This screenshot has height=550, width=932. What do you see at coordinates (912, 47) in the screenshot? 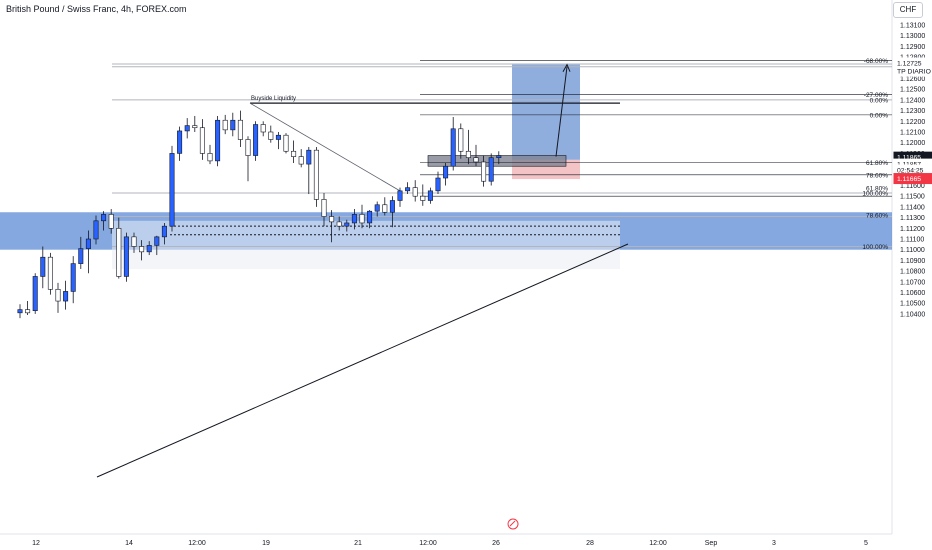
I see `price-tick-label: 1.12900` at bounding box center [912, 47].